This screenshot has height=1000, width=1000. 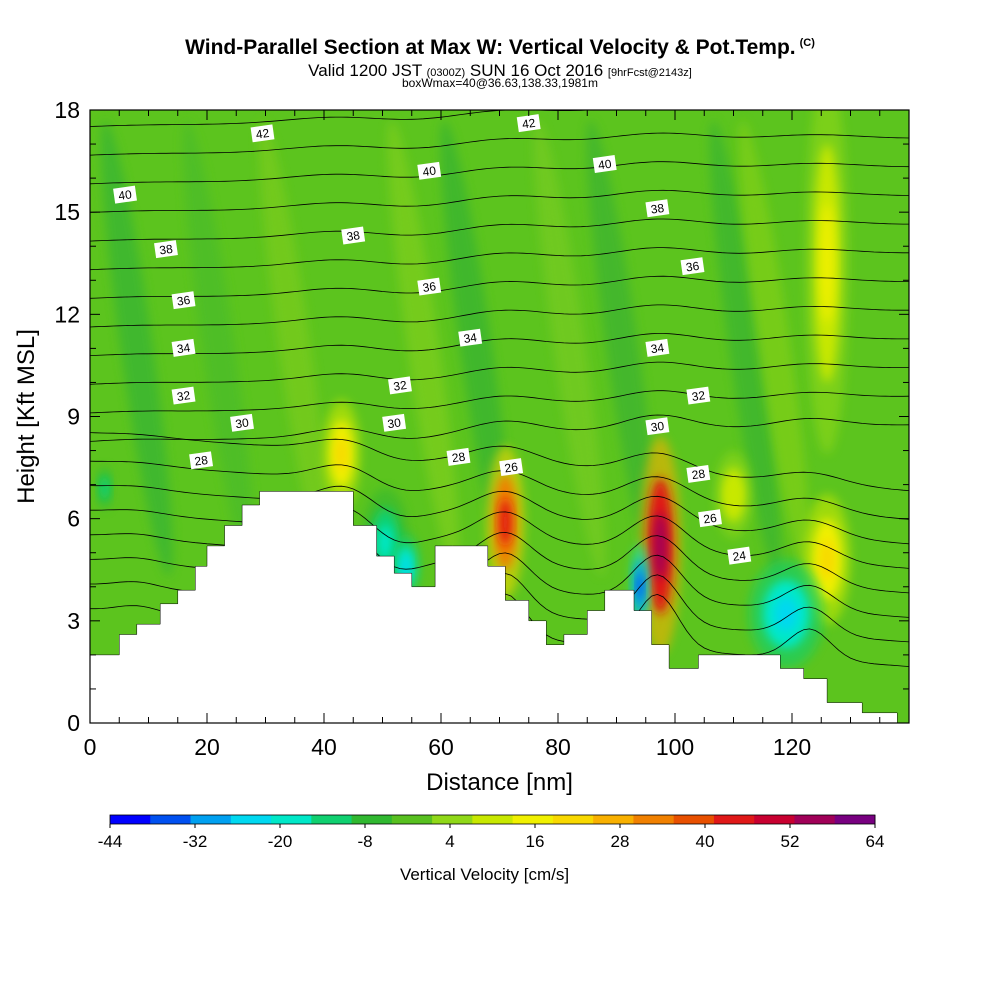 I want to click on title-copyright-mark: (C), so click(x=807, y=43).